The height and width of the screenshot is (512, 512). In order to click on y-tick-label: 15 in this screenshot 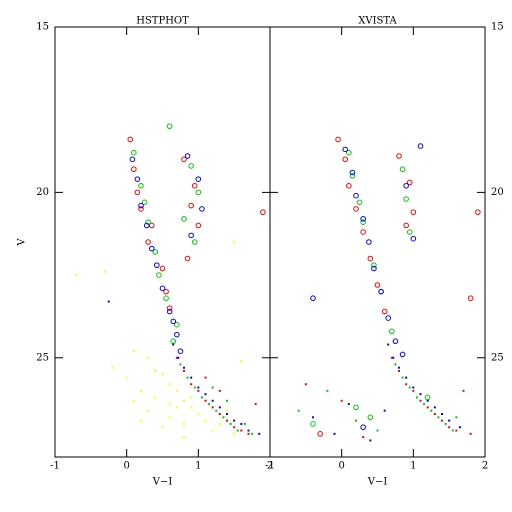, I will do `click(497, 27)`.